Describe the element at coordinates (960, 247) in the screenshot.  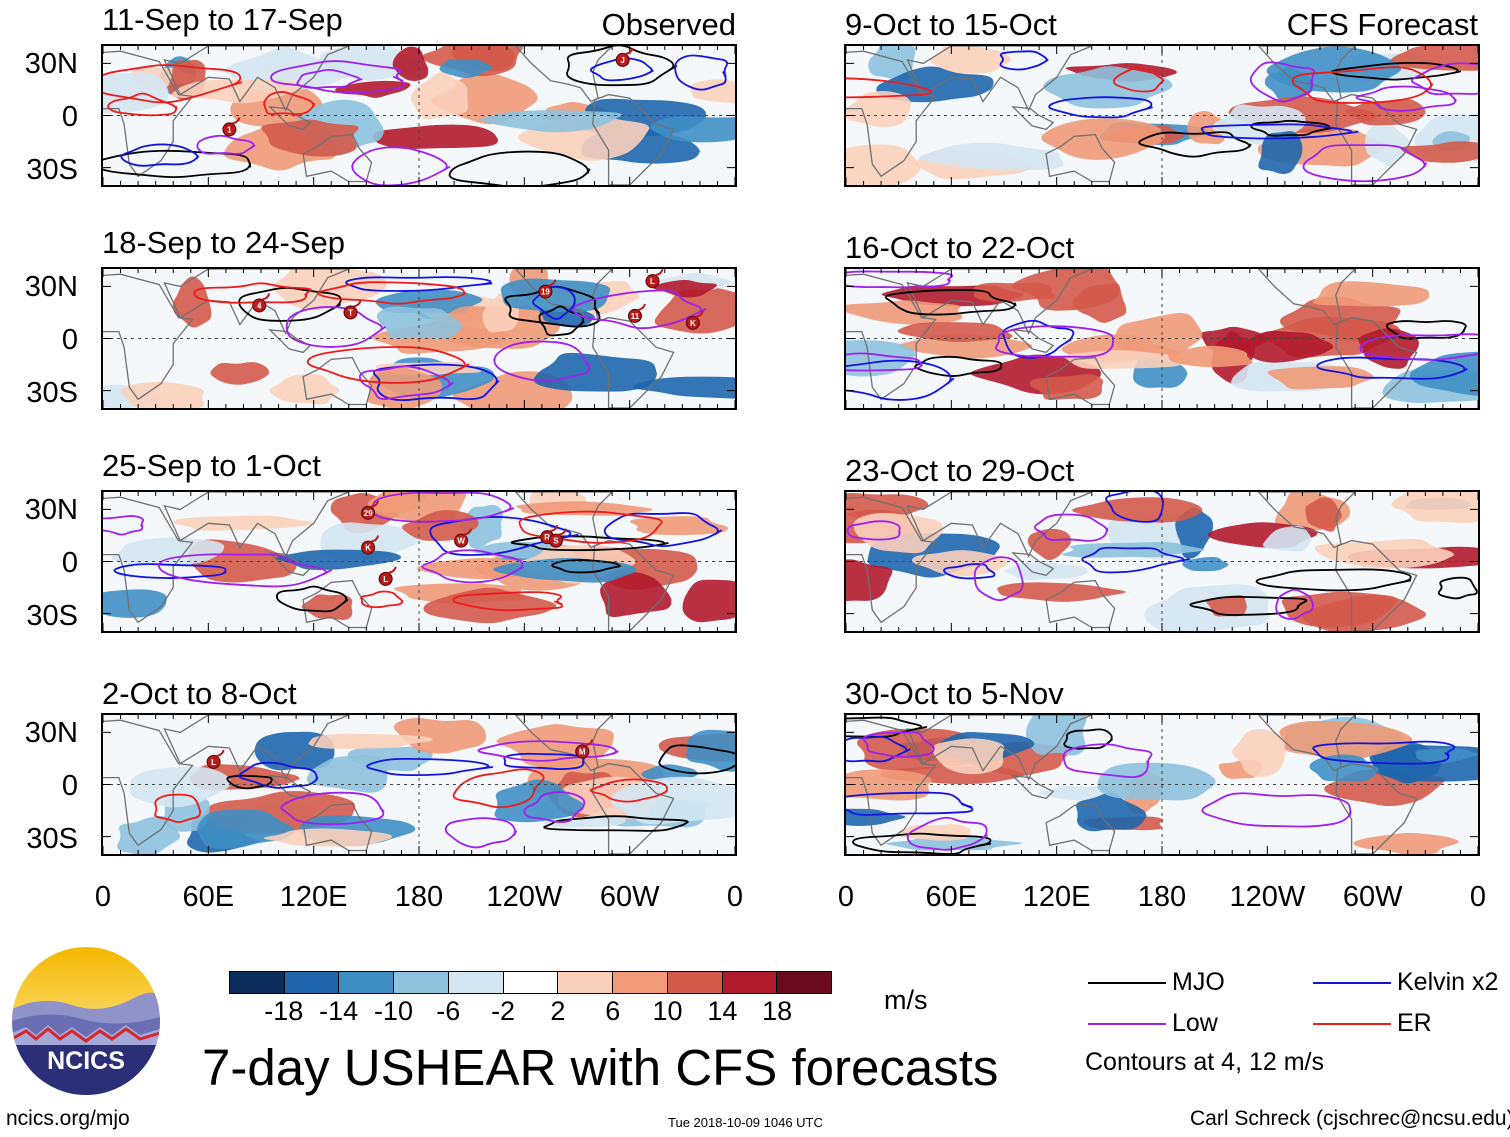
I see `panel-title-fc2: 16-Oct to 22-Oct` at that location.